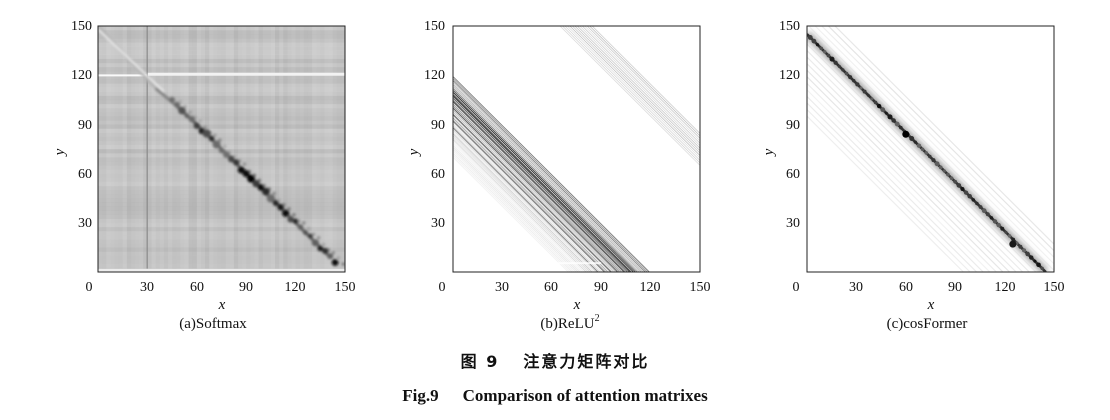 This screenshot has height=420, width=1110. I want to click on y-tick-label: 150, so click(789, 26).